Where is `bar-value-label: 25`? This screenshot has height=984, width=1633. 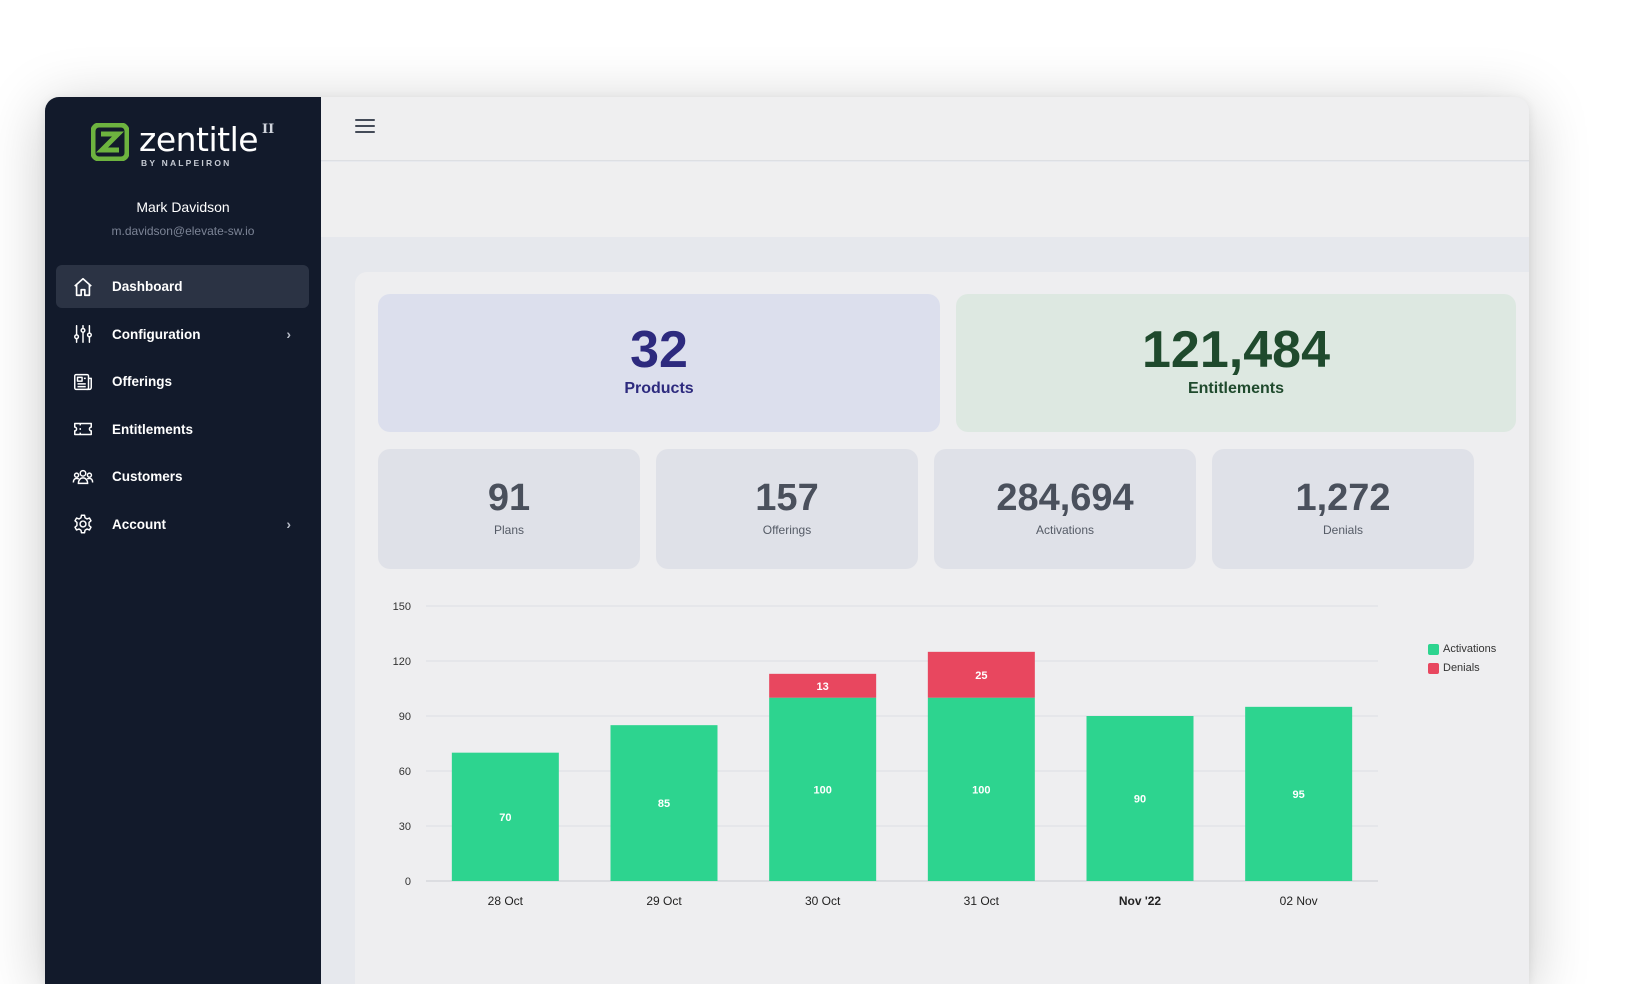
bar-value-label: 25 is located at coordinates (981, 676).